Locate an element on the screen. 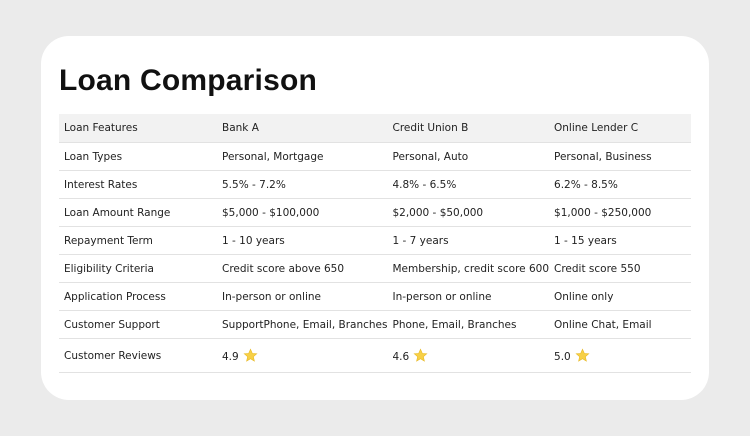  cell: Phone, Email, Branches is located at coordinates (468, 324).